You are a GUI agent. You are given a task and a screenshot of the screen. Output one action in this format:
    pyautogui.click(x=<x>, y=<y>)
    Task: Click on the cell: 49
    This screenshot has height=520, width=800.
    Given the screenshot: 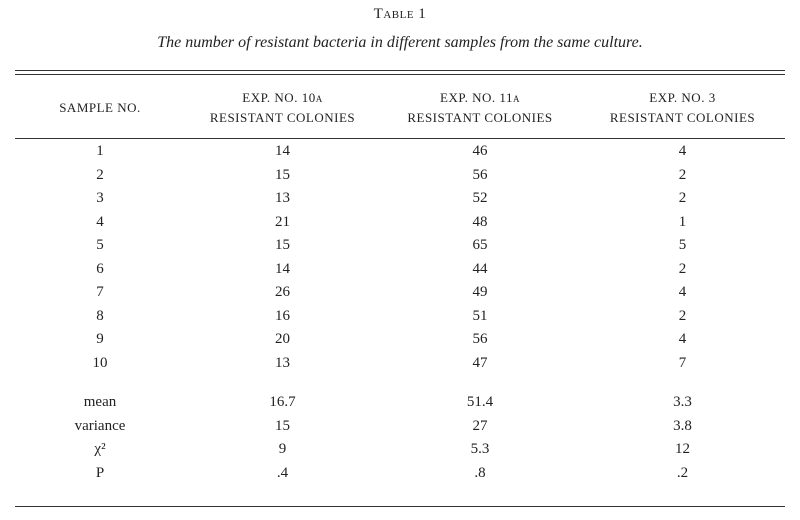 What is the action you would take?
    pyautogui.click(x=480, y=292)
    